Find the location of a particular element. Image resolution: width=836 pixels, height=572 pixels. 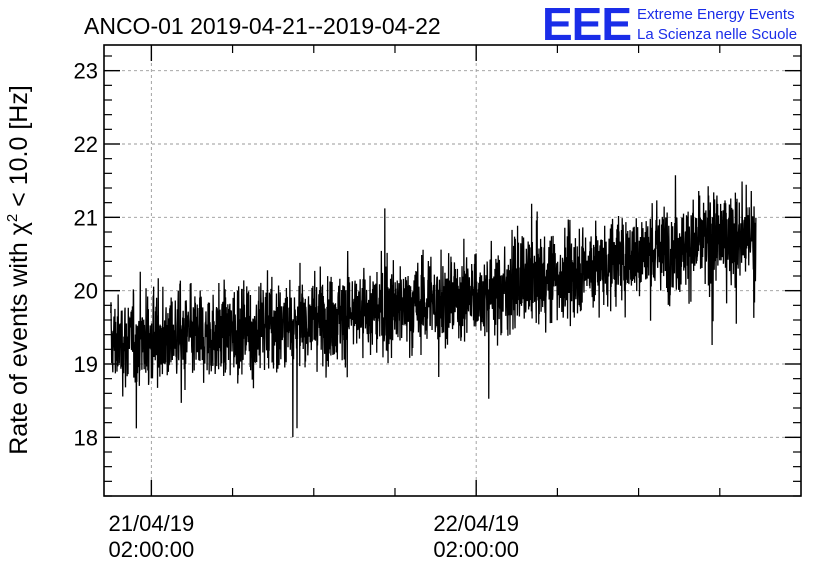

y-tick-label: 21 is located at coordinates (86, 217).